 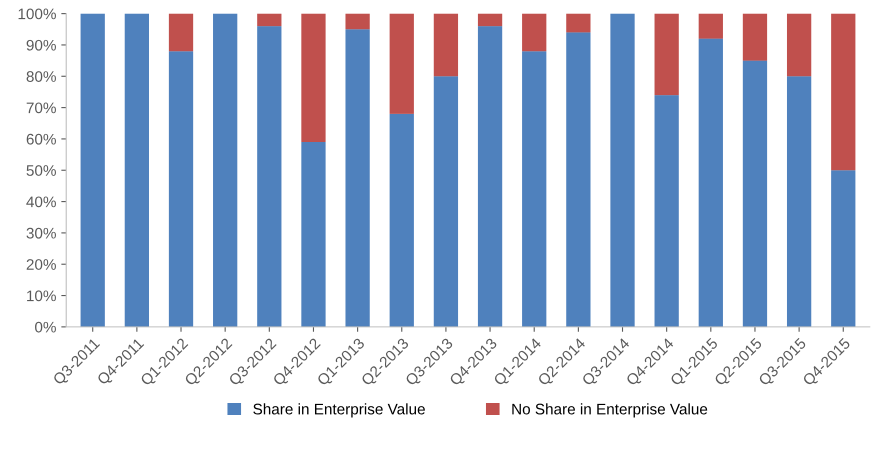 I want to click on legend-label: Share in Enterprise Value, so click(x=339, y=410).